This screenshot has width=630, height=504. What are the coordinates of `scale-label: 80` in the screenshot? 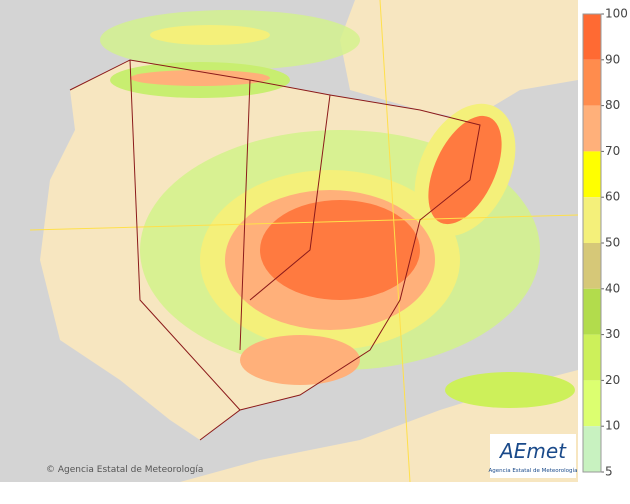 It's located at (612, 105).